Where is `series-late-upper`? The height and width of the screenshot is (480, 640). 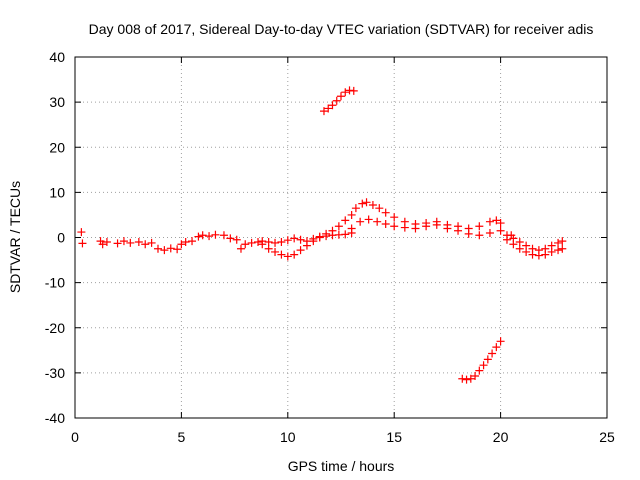
series-late-upper is located at coordinates (534, 243).